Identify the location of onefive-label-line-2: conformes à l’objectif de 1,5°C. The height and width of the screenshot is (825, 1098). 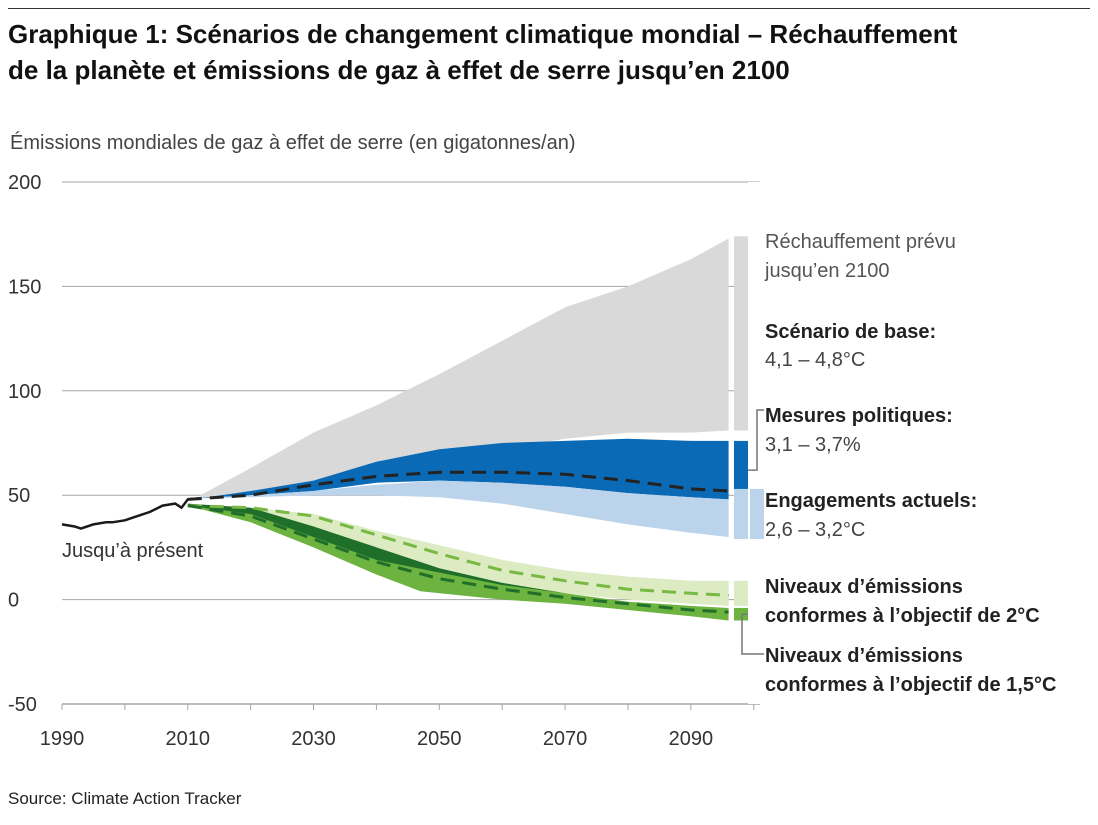
(910, 685).